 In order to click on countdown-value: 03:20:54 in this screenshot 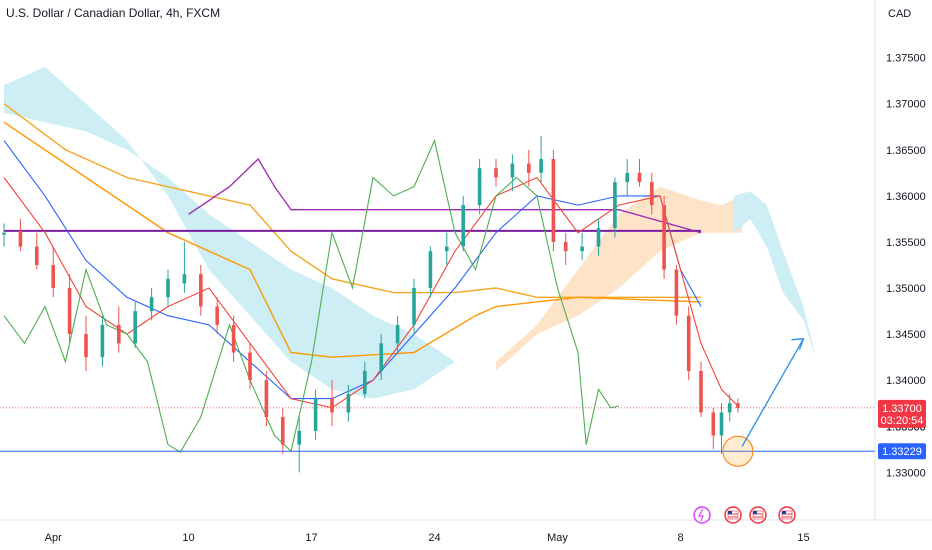, I will do `click(902, 421)`.